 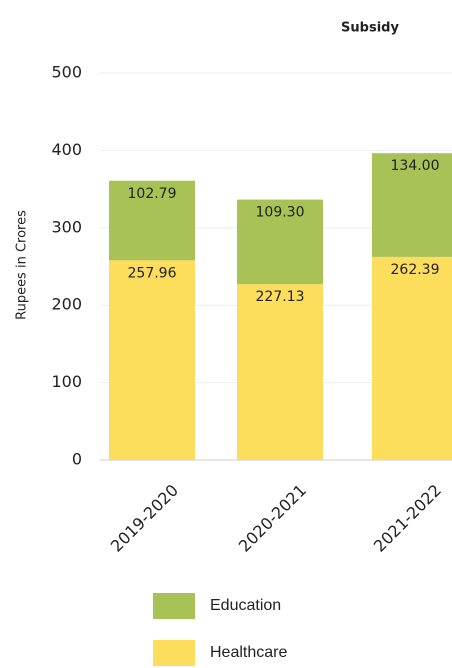 What do you see at coordinates (248, 652) in the screenshot?
I see `legend-label: Healthcare` at bounding box center [248, 652].